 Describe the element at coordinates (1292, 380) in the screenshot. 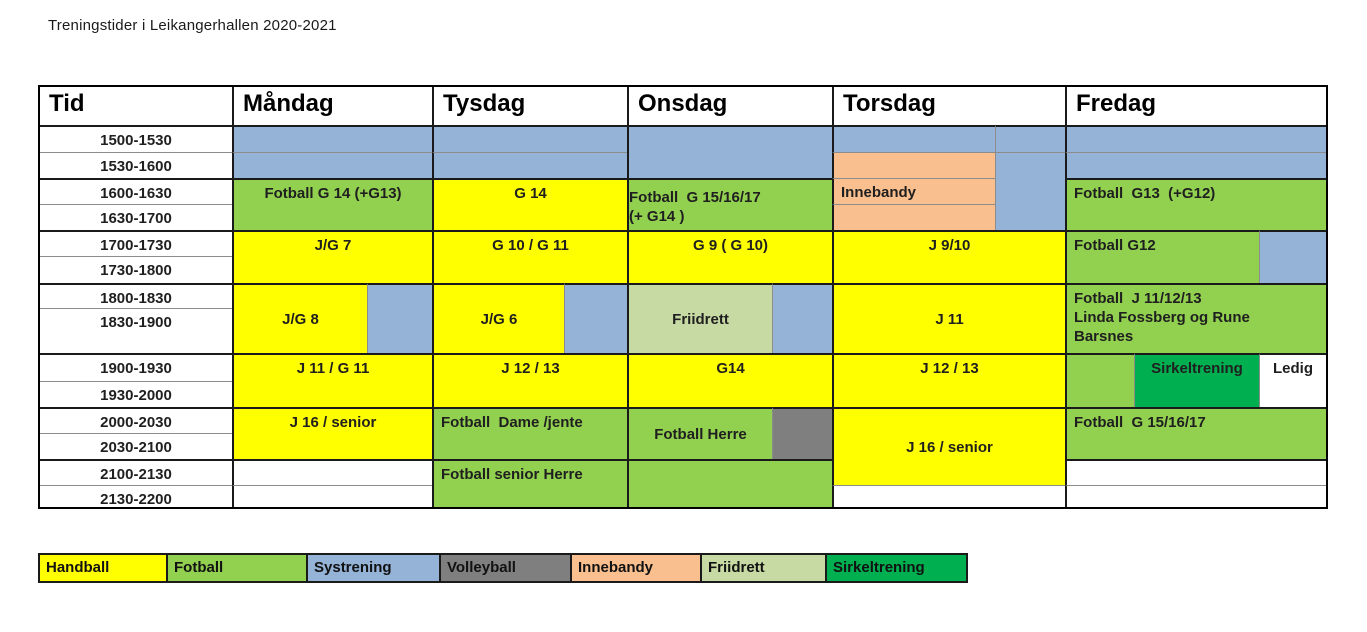

I see `cell-fre-1900-ledig: Ledig` at that location.